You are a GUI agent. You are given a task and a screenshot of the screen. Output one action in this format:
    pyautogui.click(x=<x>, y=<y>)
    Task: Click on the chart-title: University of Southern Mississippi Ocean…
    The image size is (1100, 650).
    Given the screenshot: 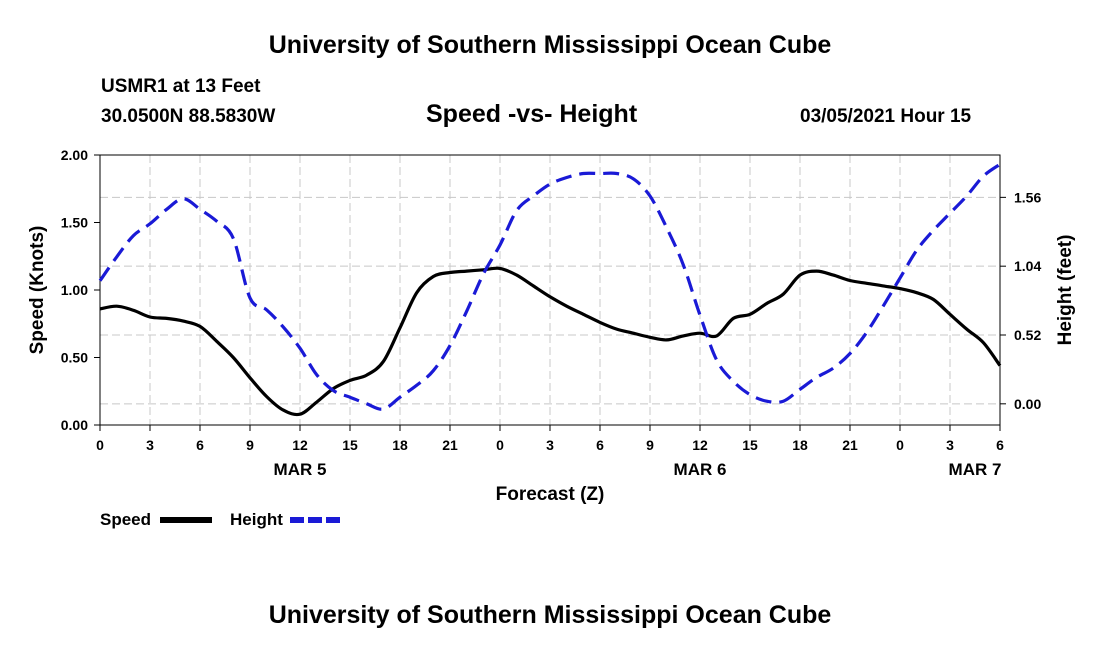 What is the action you would take?
    pyautogui.click(x=550, y=45)
    